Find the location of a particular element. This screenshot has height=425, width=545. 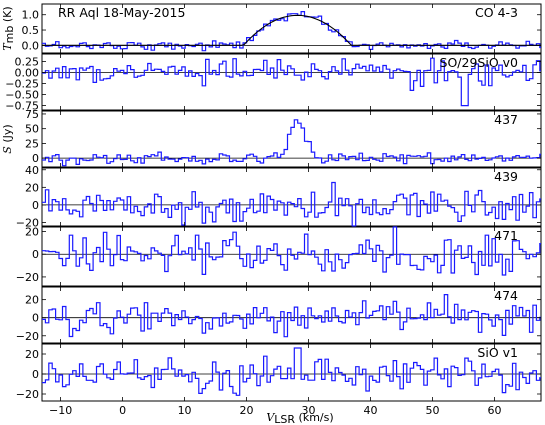

x-tick-label: 50 is located at coordinates (433, 410).